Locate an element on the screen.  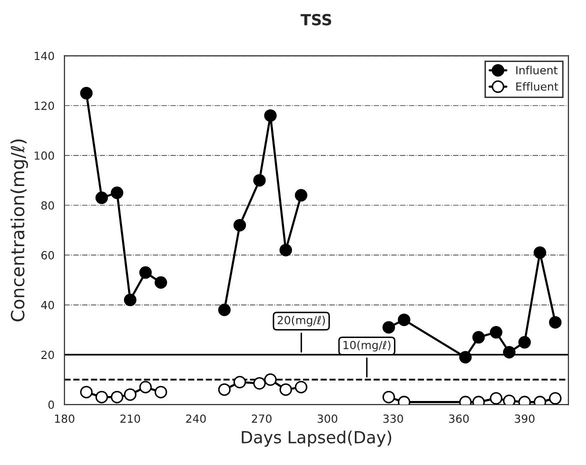
x-tick-label: 240 is located at coordinates (196, 418).